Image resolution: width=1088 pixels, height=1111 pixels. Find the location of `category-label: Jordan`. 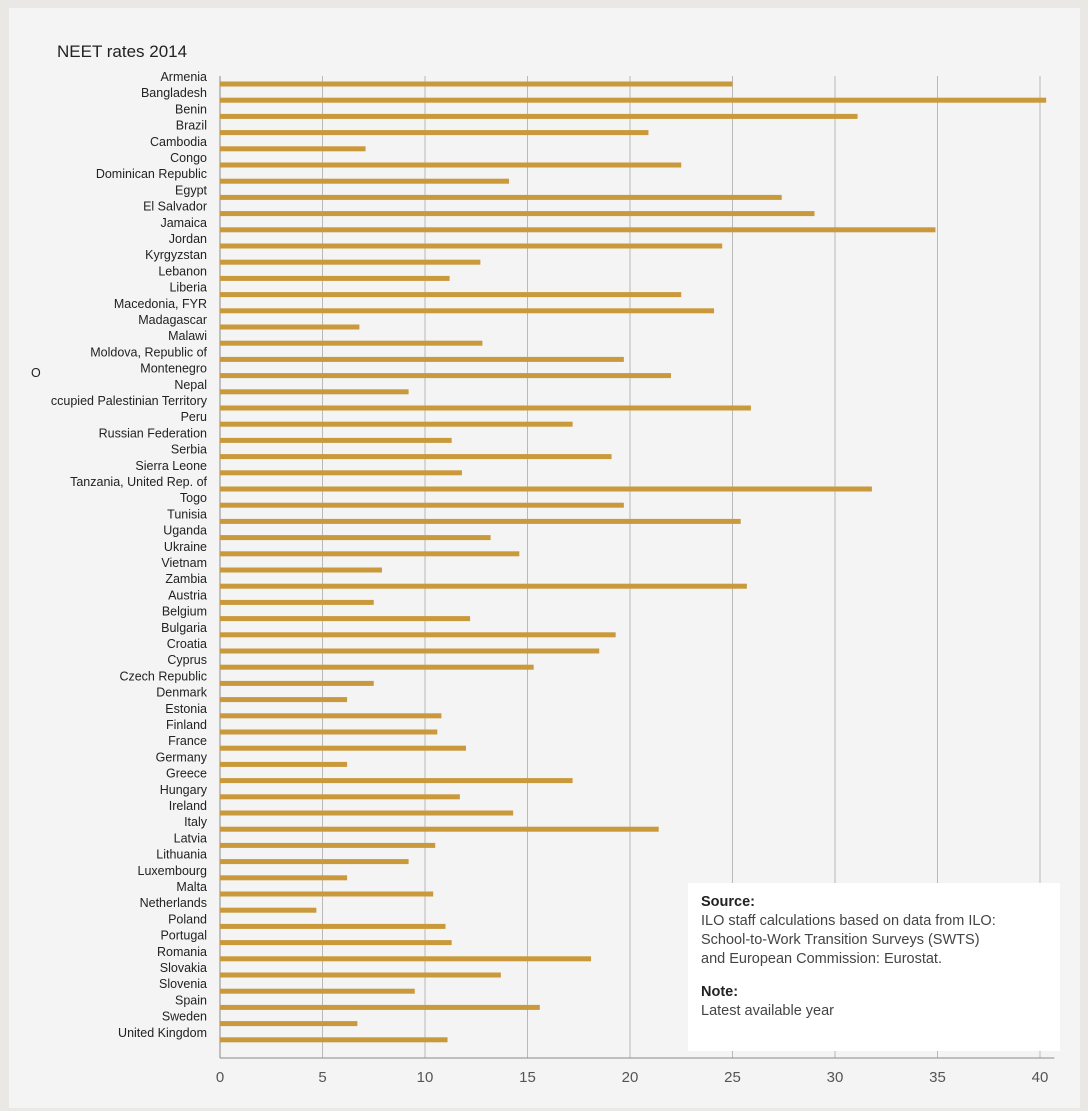

category-label: Jordan is located at coordinates (188, 239).